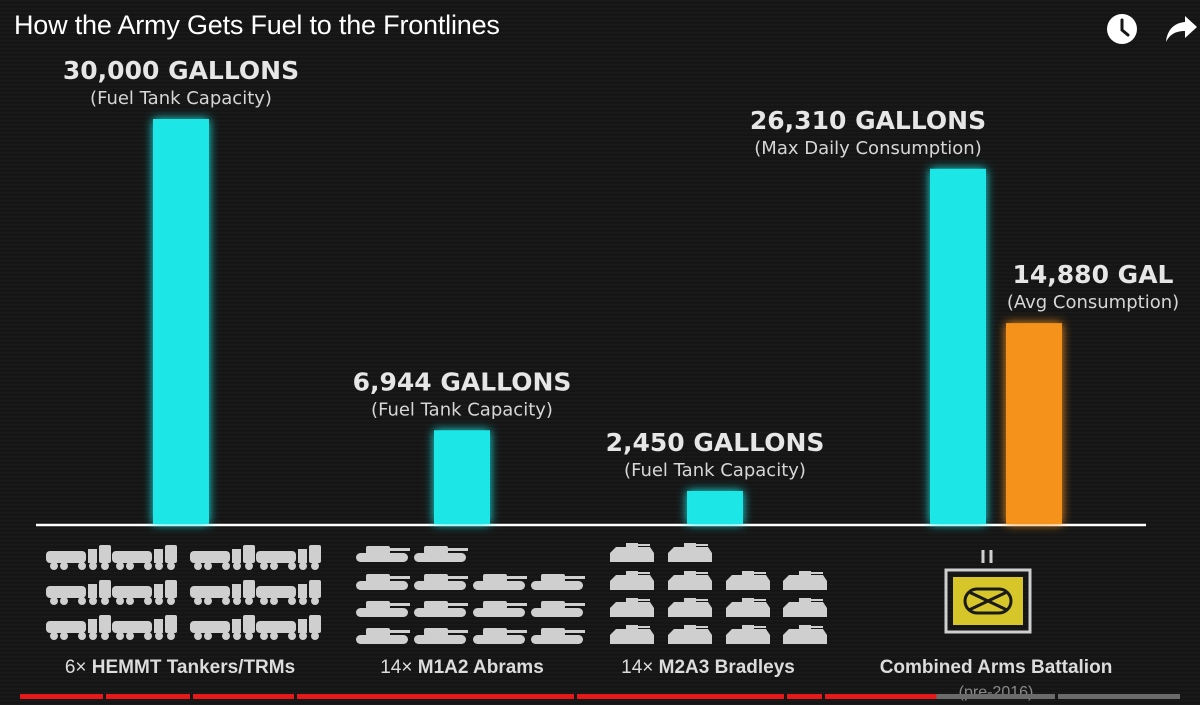  What do you see at coordinates (478, 696) in the screenshot?
I see `progress-played` at bounding box center [478, 696].